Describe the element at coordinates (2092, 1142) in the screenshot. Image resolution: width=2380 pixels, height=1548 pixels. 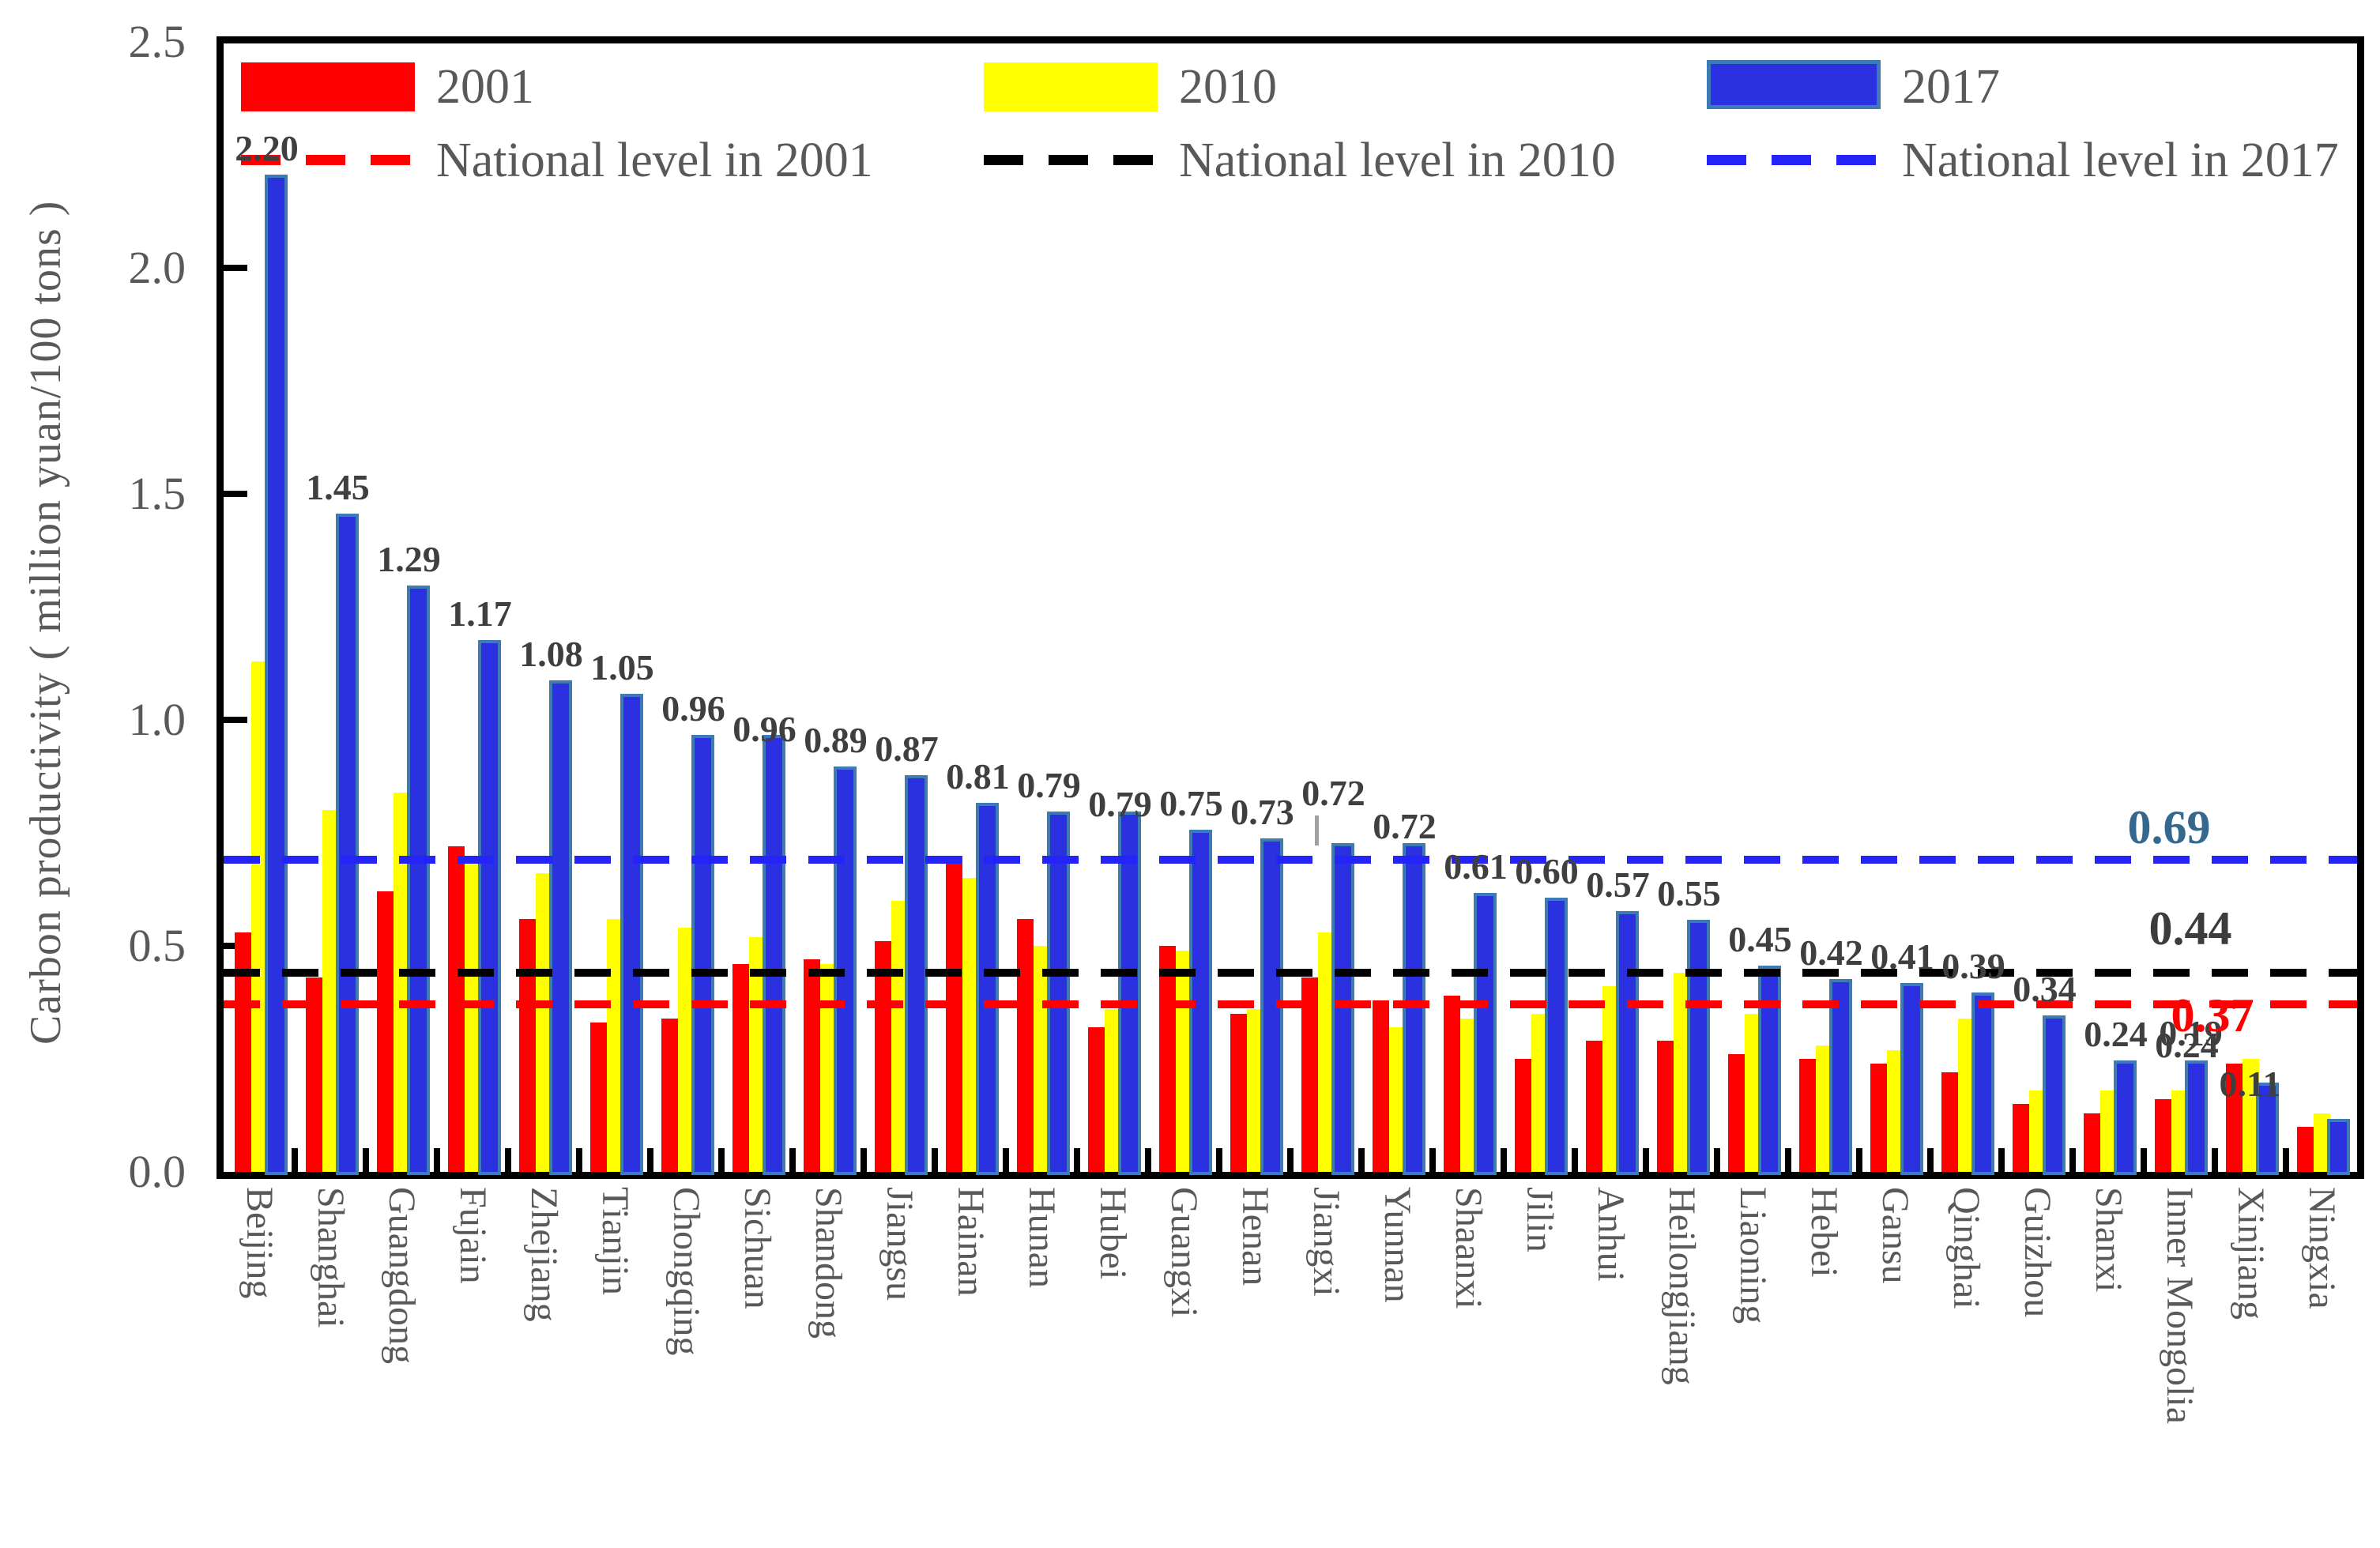
I see `bar-2001-Shanxi` at that location.